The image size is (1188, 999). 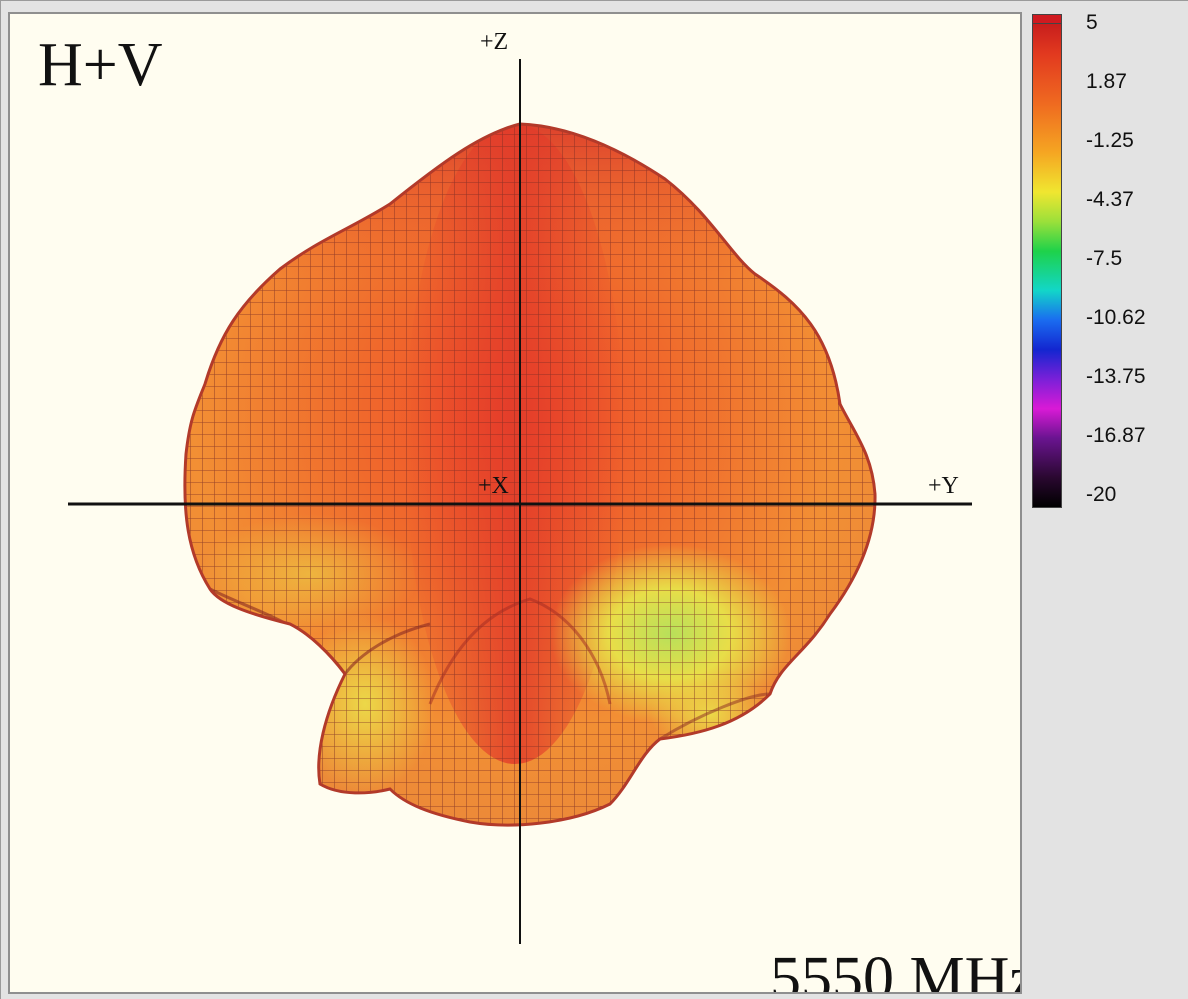 What do you see at coordinates (1047, 261) in the screenshot?
I see `colorbar` at bounding box center [1047, 261].